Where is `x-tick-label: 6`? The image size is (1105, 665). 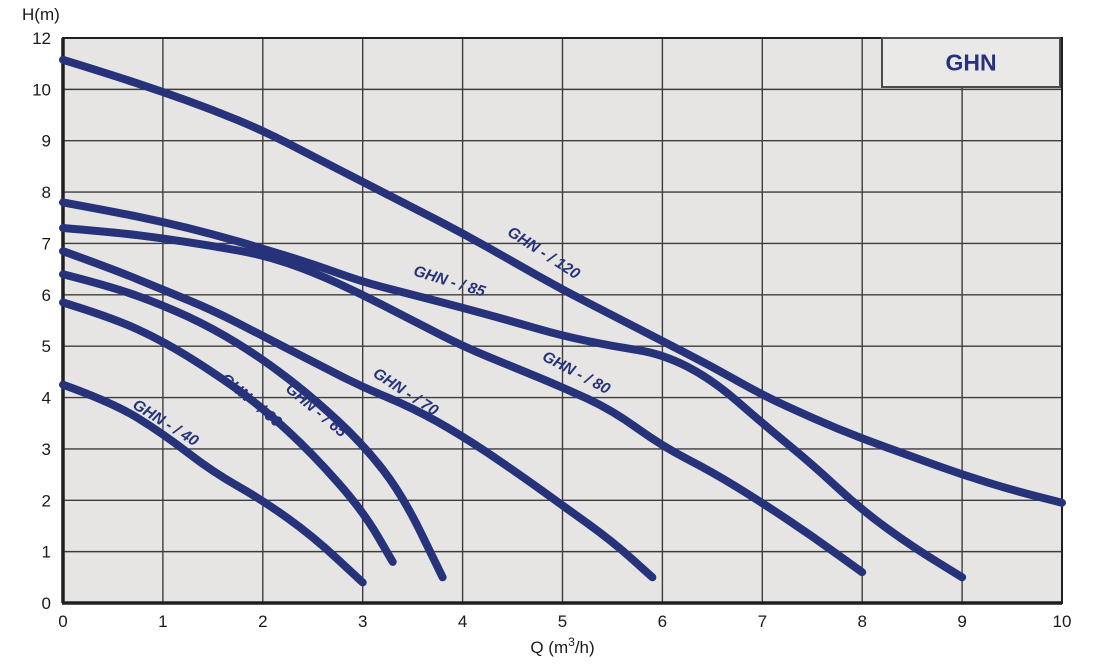
x-tick-label: 6 is located at coordinates (662, 621).